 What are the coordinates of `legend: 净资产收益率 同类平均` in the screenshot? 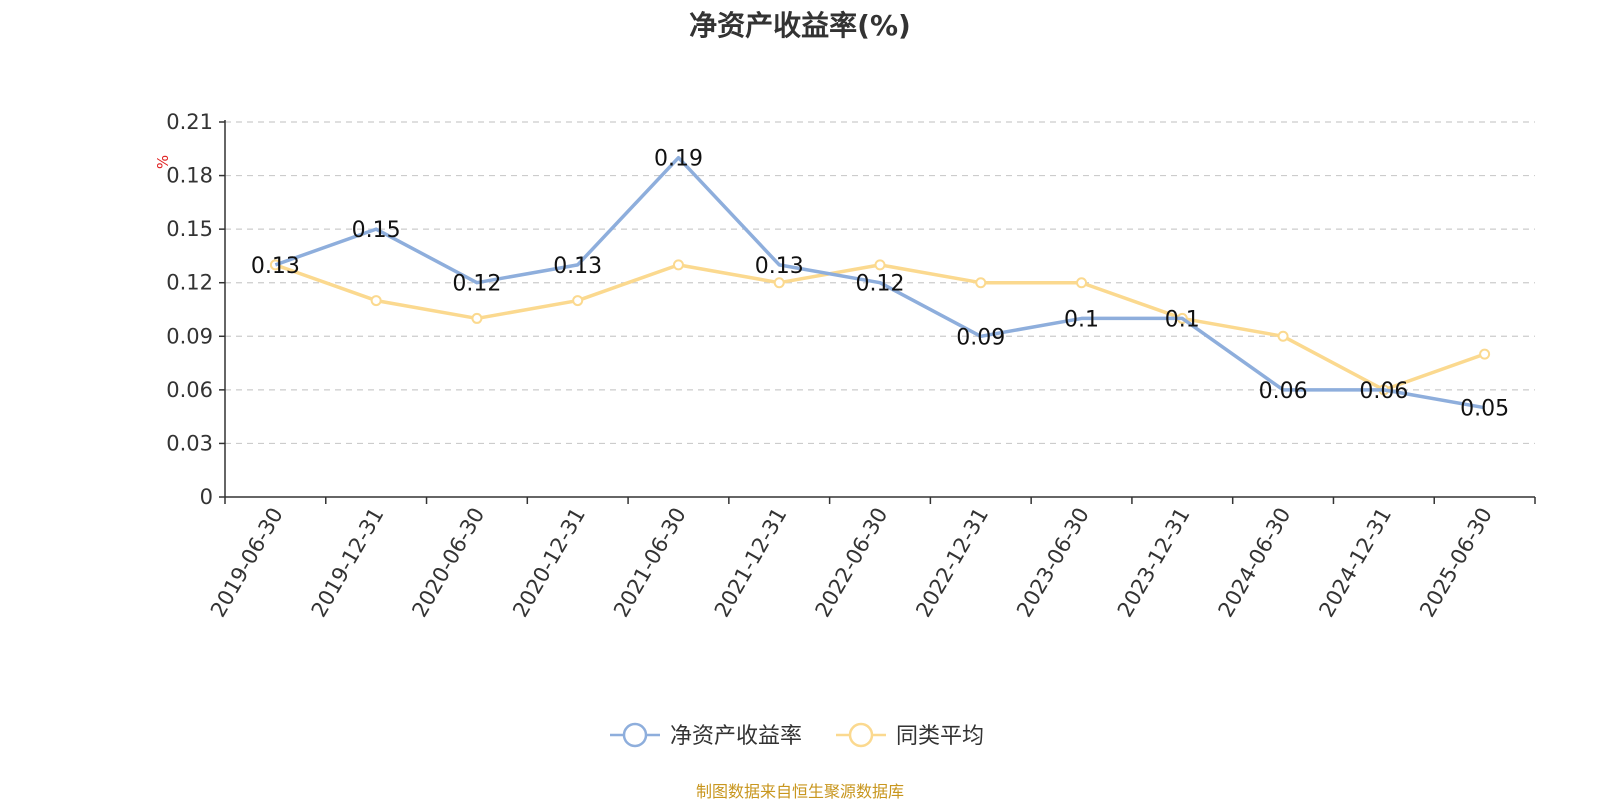 It's located at (797, 735).